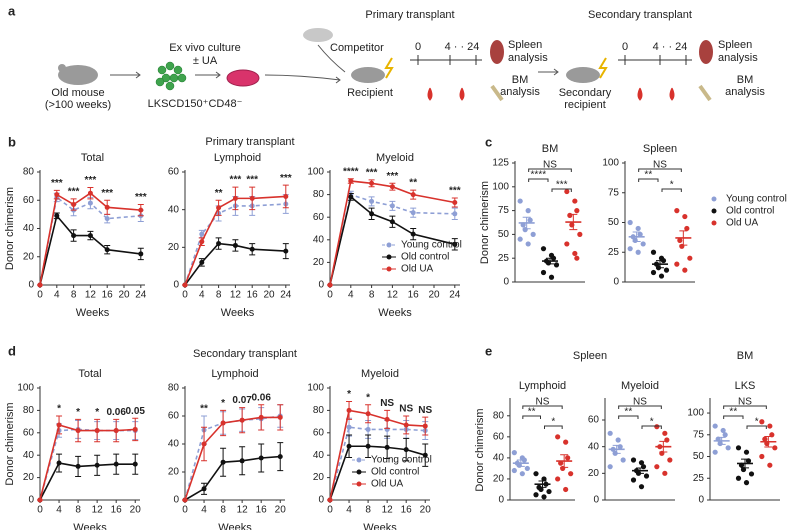 The height and width of the screenshot is (530, 800). What do you see at coordinates (205, 61) in the screenshot?
I see `label: ± UA` at bounding box center [205, 61].